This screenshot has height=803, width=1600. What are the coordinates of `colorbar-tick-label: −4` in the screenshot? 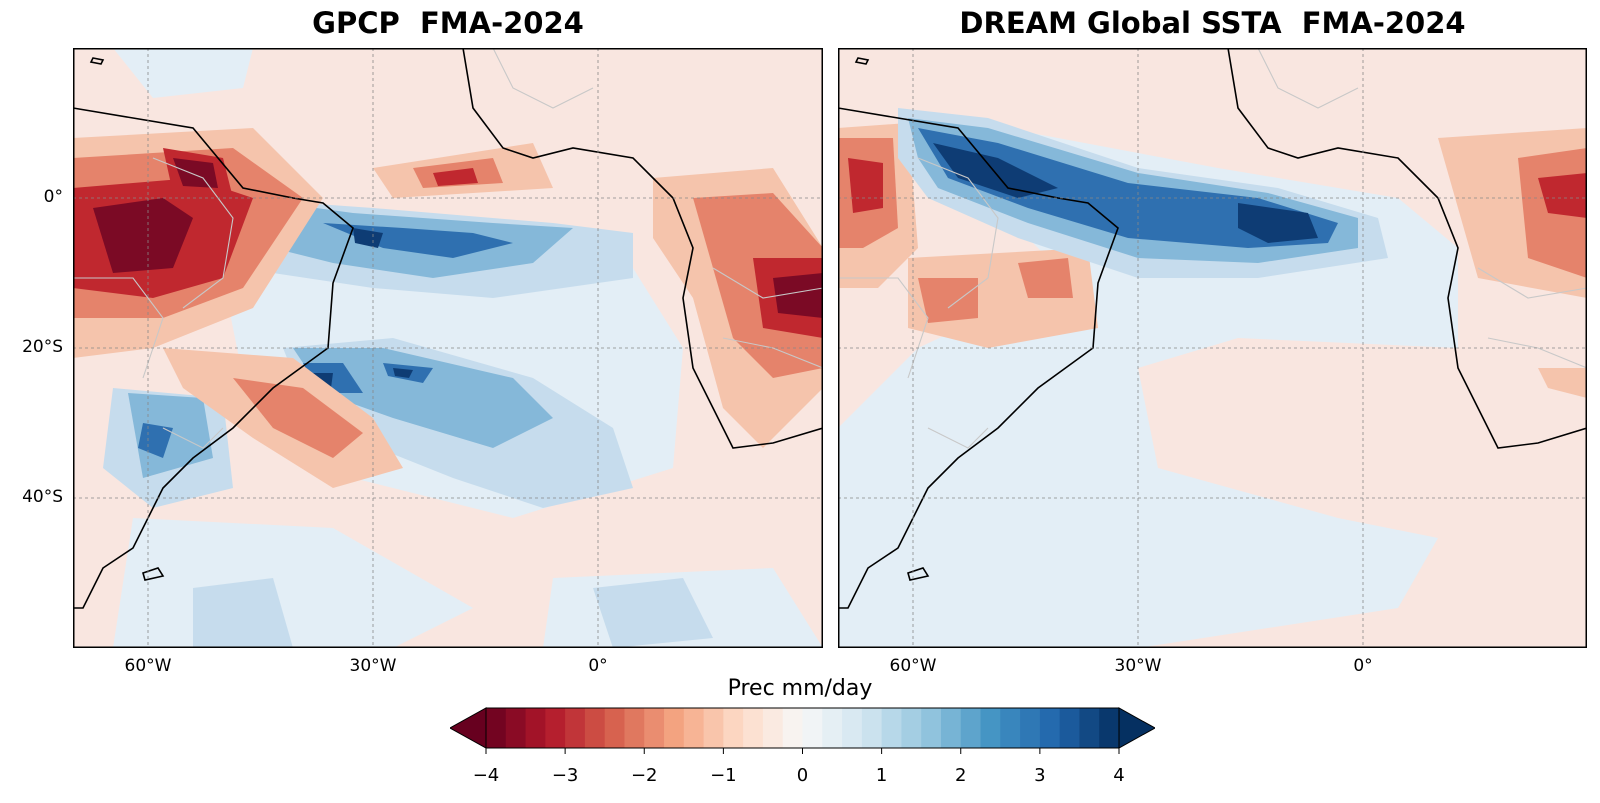 It's located at (486, 775).